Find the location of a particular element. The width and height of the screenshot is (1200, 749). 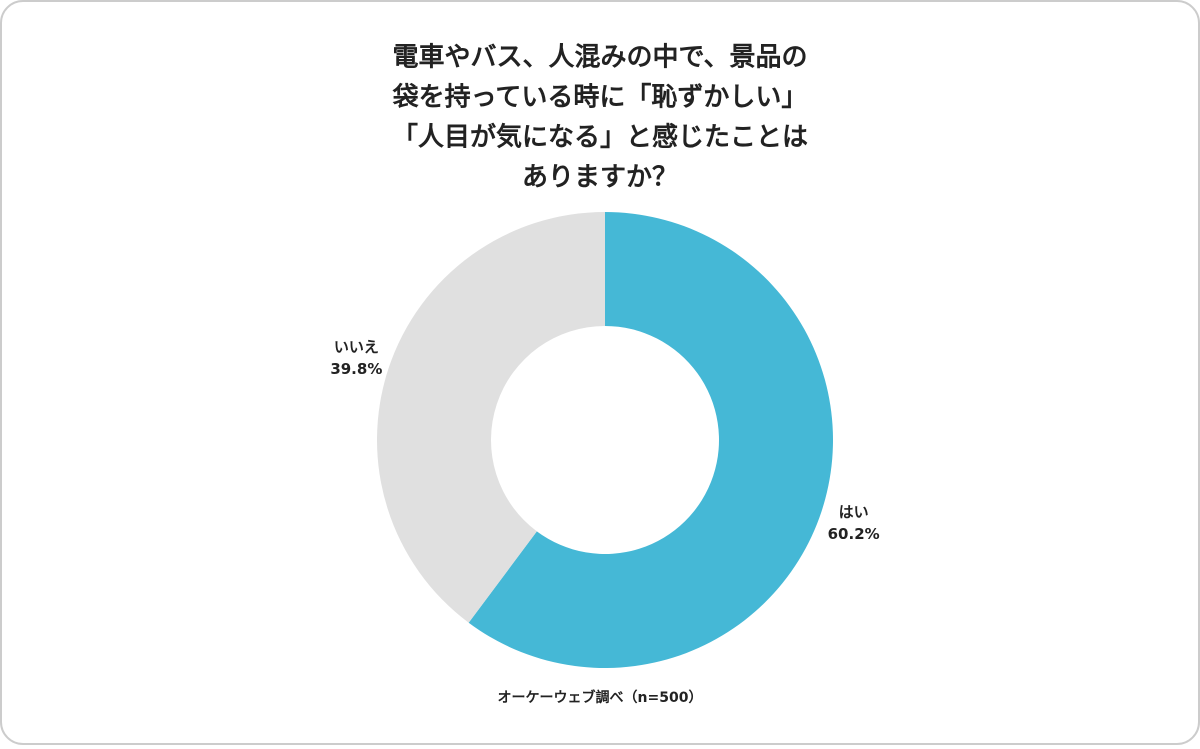

slice-label: はい is located at coordinates (854, 512).